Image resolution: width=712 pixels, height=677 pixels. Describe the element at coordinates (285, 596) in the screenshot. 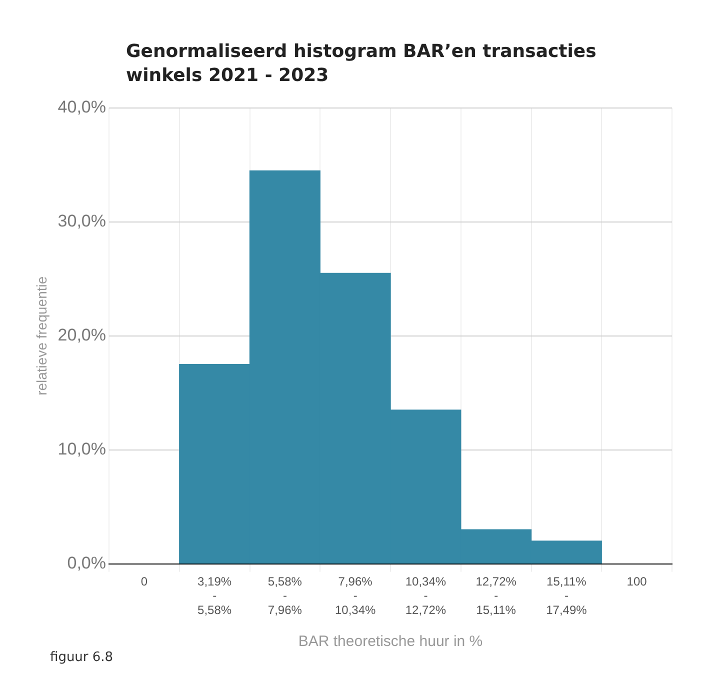

I see `x-tick-label: 5,58% - 7,96%` at that location.